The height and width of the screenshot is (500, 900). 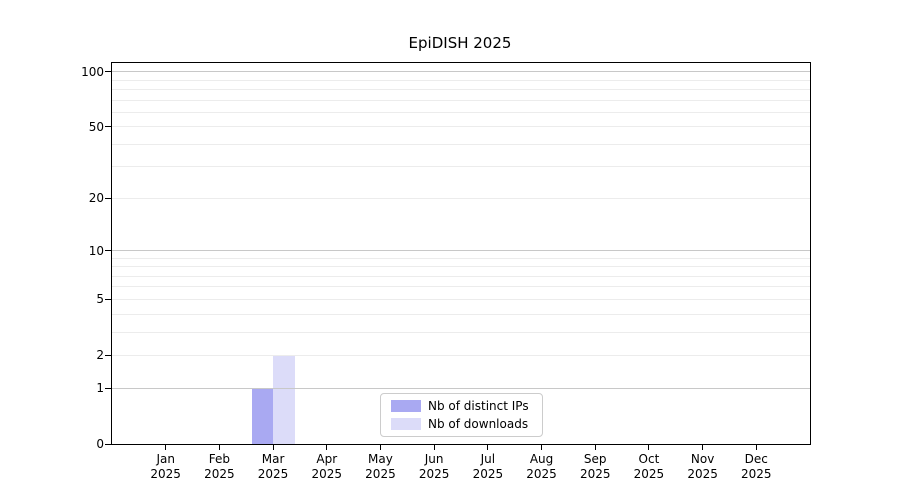 I want to click on x-tick-label: Feb 2025, so click(x=219, y=466).